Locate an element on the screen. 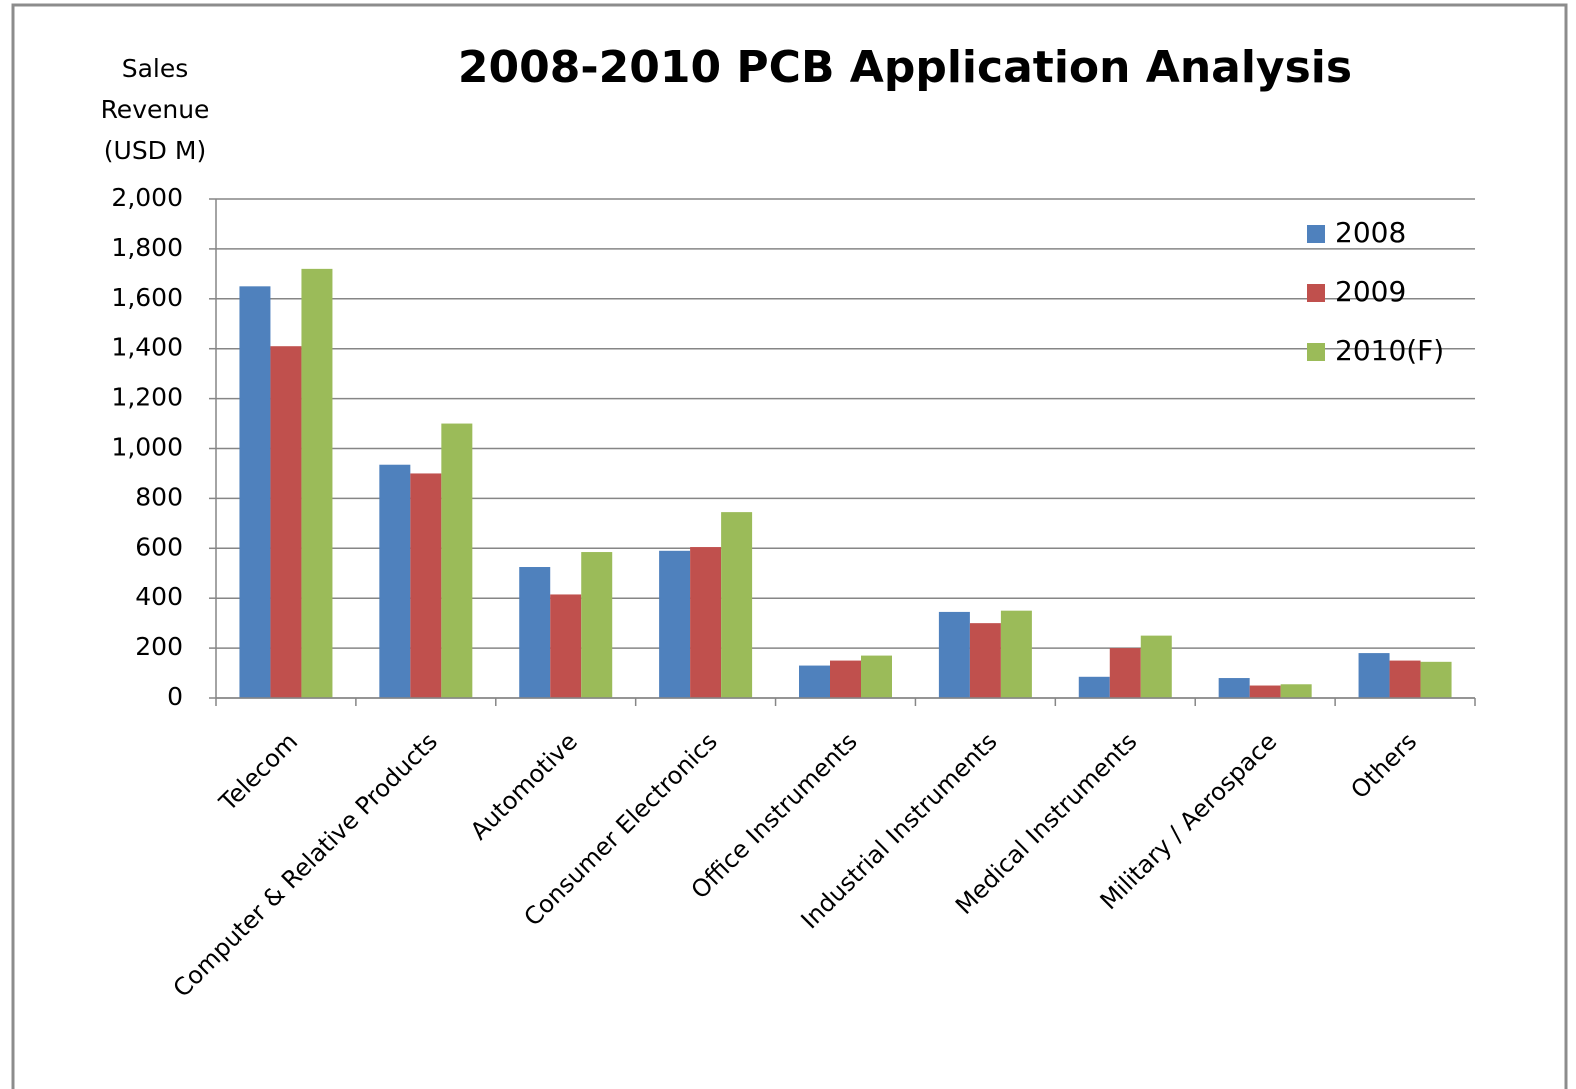 The width and height of the screenshot is (1576, 1089). y-tick-label: 2,000 is located at coordinates (147, 197).